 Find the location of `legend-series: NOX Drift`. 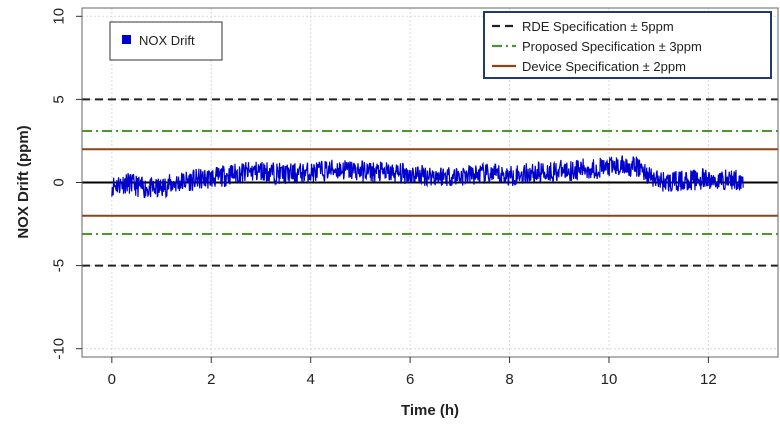

legend-series: NOX Drift is located at coordinates (166, 41).